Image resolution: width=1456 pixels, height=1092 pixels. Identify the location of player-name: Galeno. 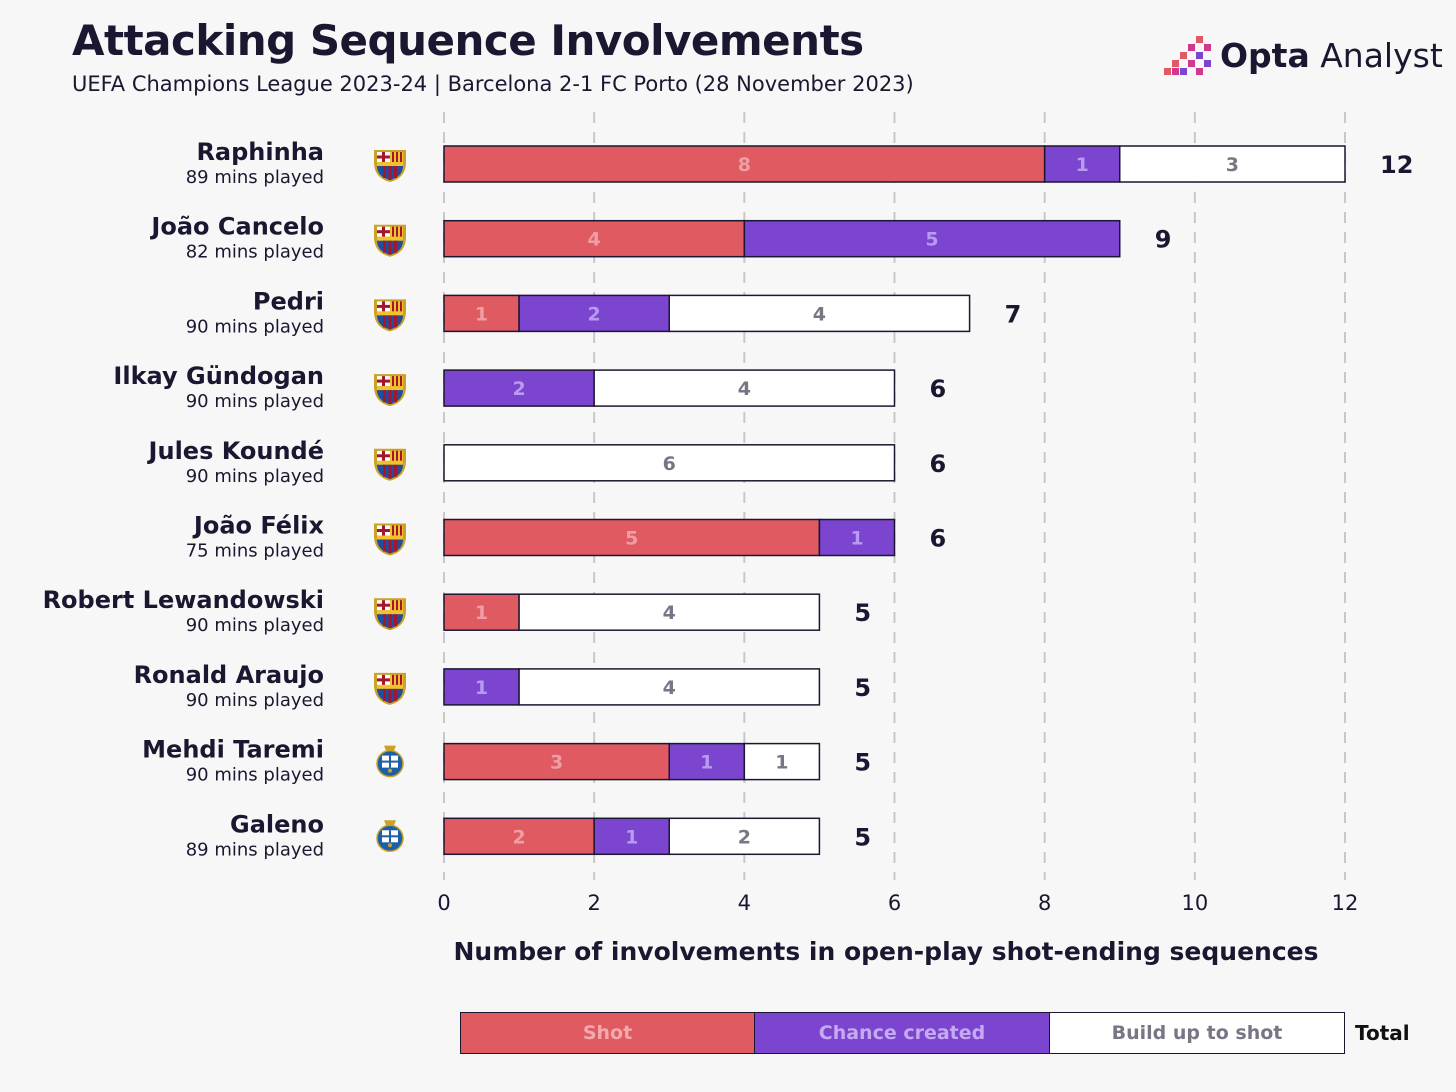
(277, 824).